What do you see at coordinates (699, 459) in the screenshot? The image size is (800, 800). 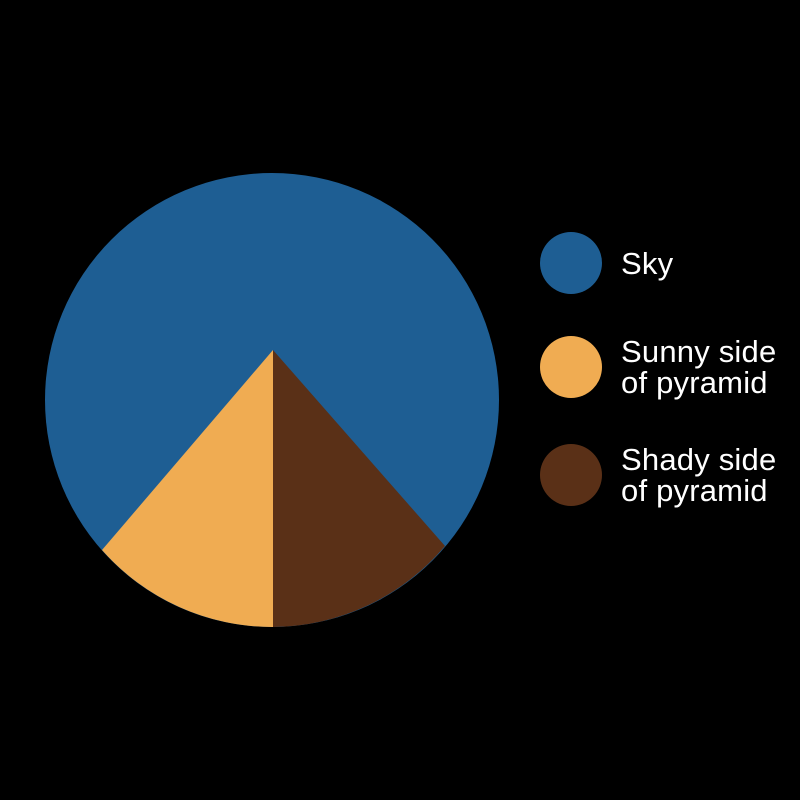 I see `legend-label-line: Shady side` at bounding box center [699, 459].